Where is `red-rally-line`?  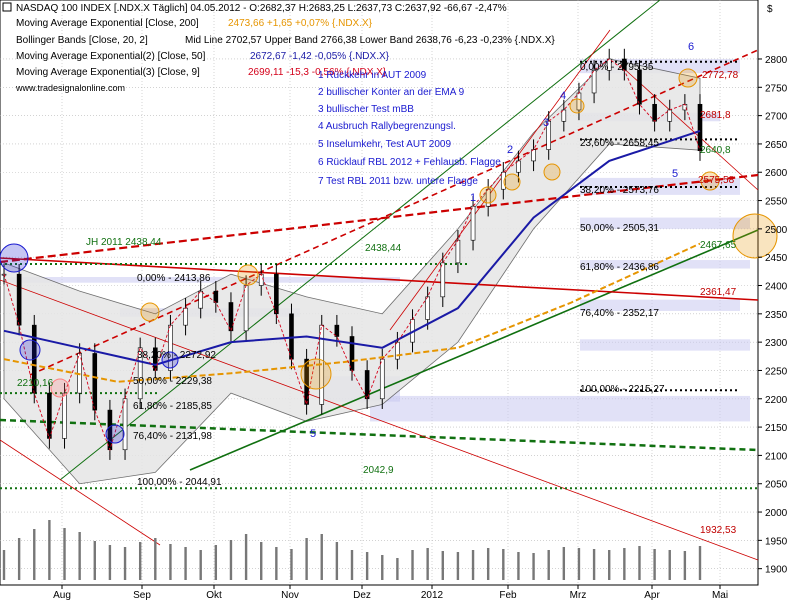
red-rally-line is located at coordinates (500, 180).